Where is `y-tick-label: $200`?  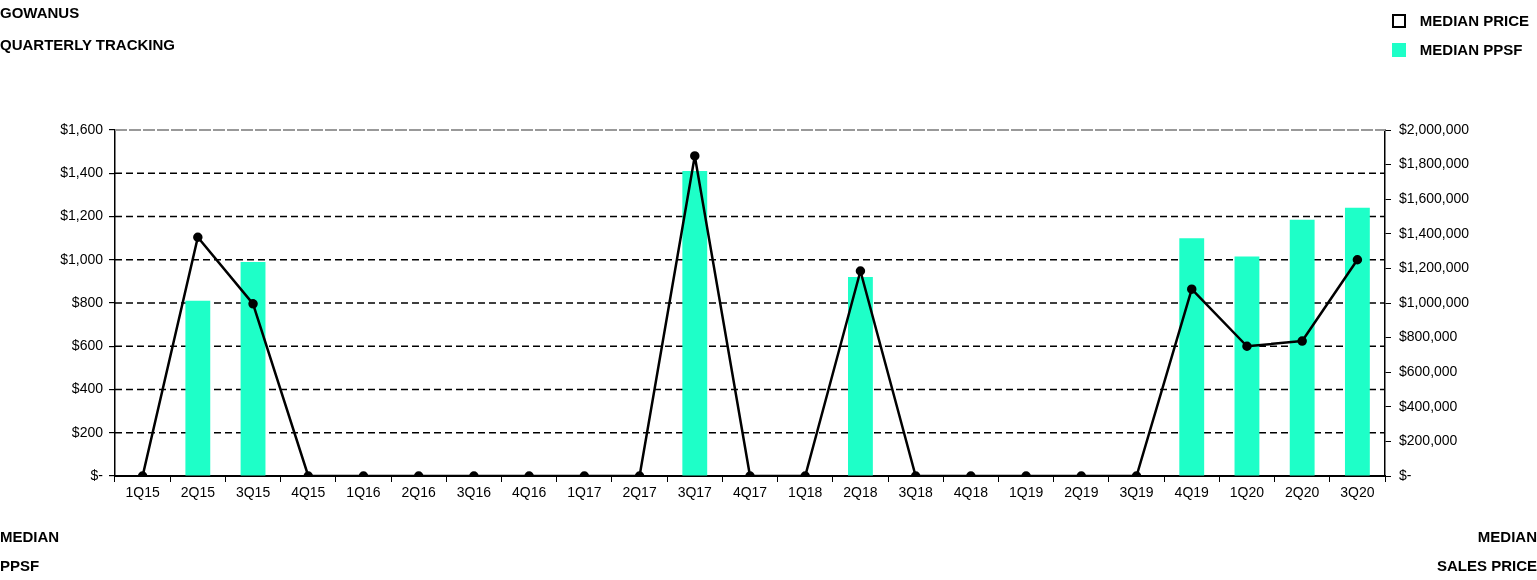
y-tick-label: $200 is located at coordinates (87, 431).